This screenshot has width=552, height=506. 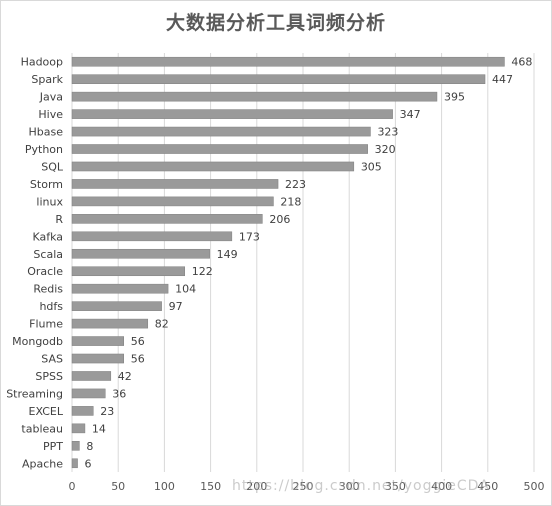 What do you see at coordinates (51, 97) in the screenshot?
I see `category-label: Java` at bounding box center [51, 97].